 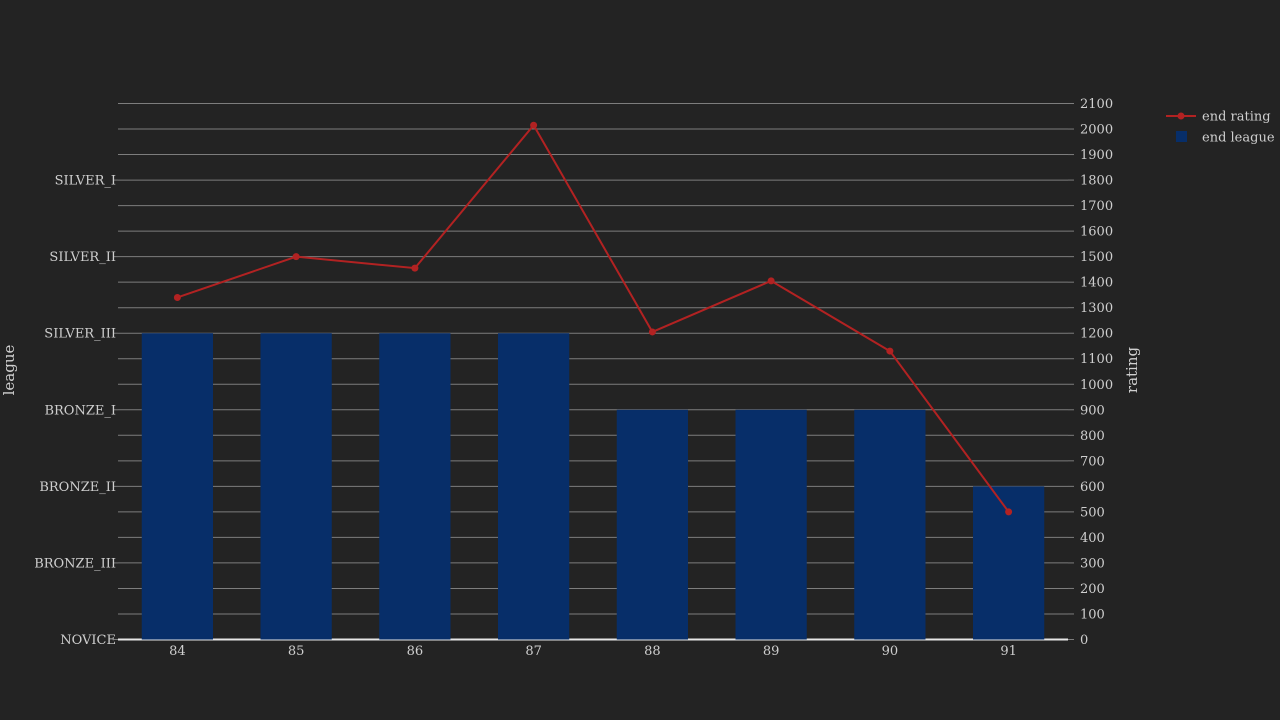 What do you see at coordinates (652, 651) in the screenshot?
I see `x-tick-label: 88` at bounding box center [652, 651].